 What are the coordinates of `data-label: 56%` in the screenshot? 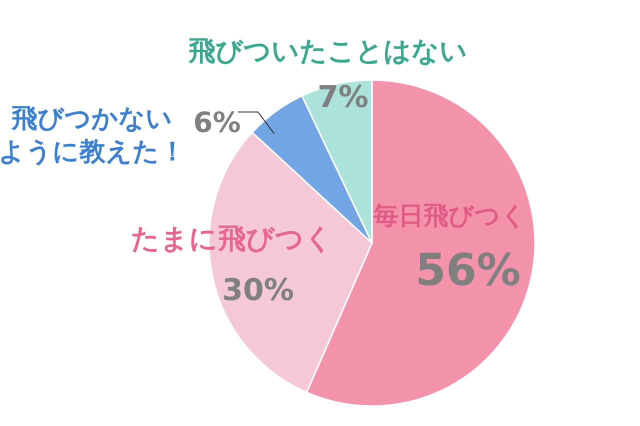 It's located at (468, 270).